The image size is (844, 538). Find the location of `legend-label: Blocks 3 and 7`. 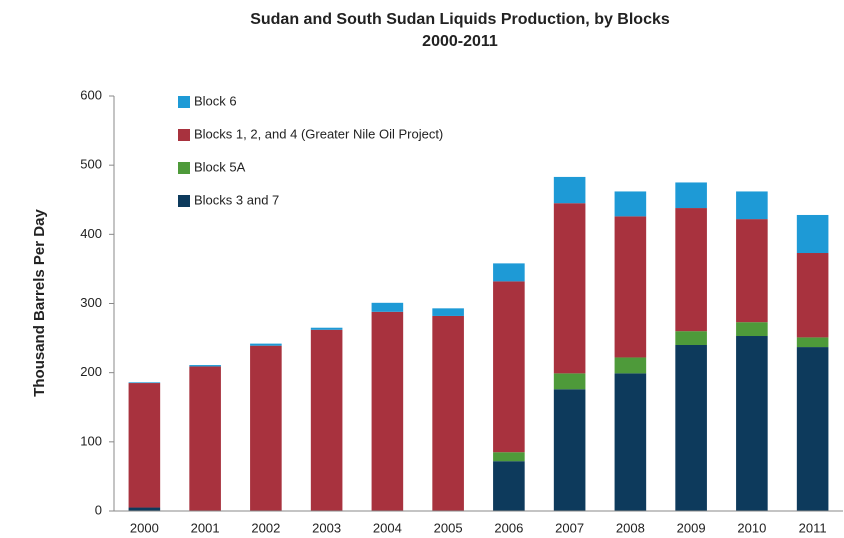

legend-label: Blocks 3 and 7 is located at coordinates (236, 199).